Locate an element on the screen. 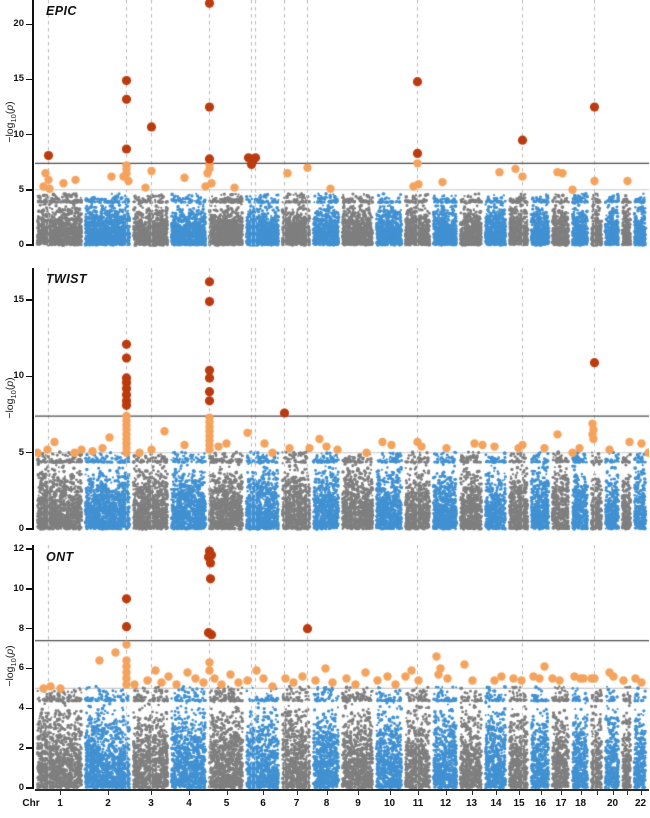  chr-tick-label: 16 is located at coordinates (540, 803).